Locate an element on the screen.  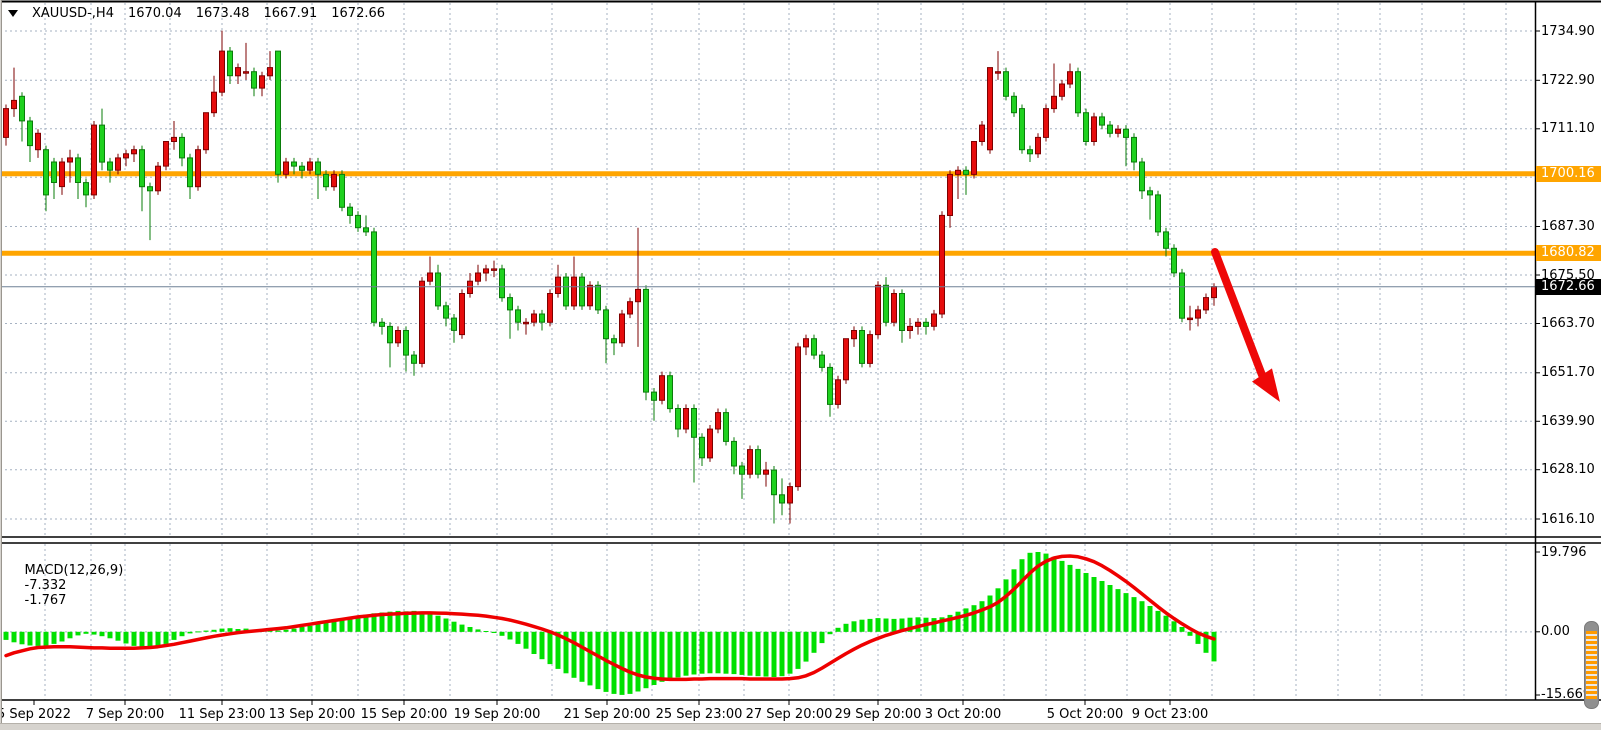
price-axis-label: 1687.30 is located at coordinates (1568, 227).